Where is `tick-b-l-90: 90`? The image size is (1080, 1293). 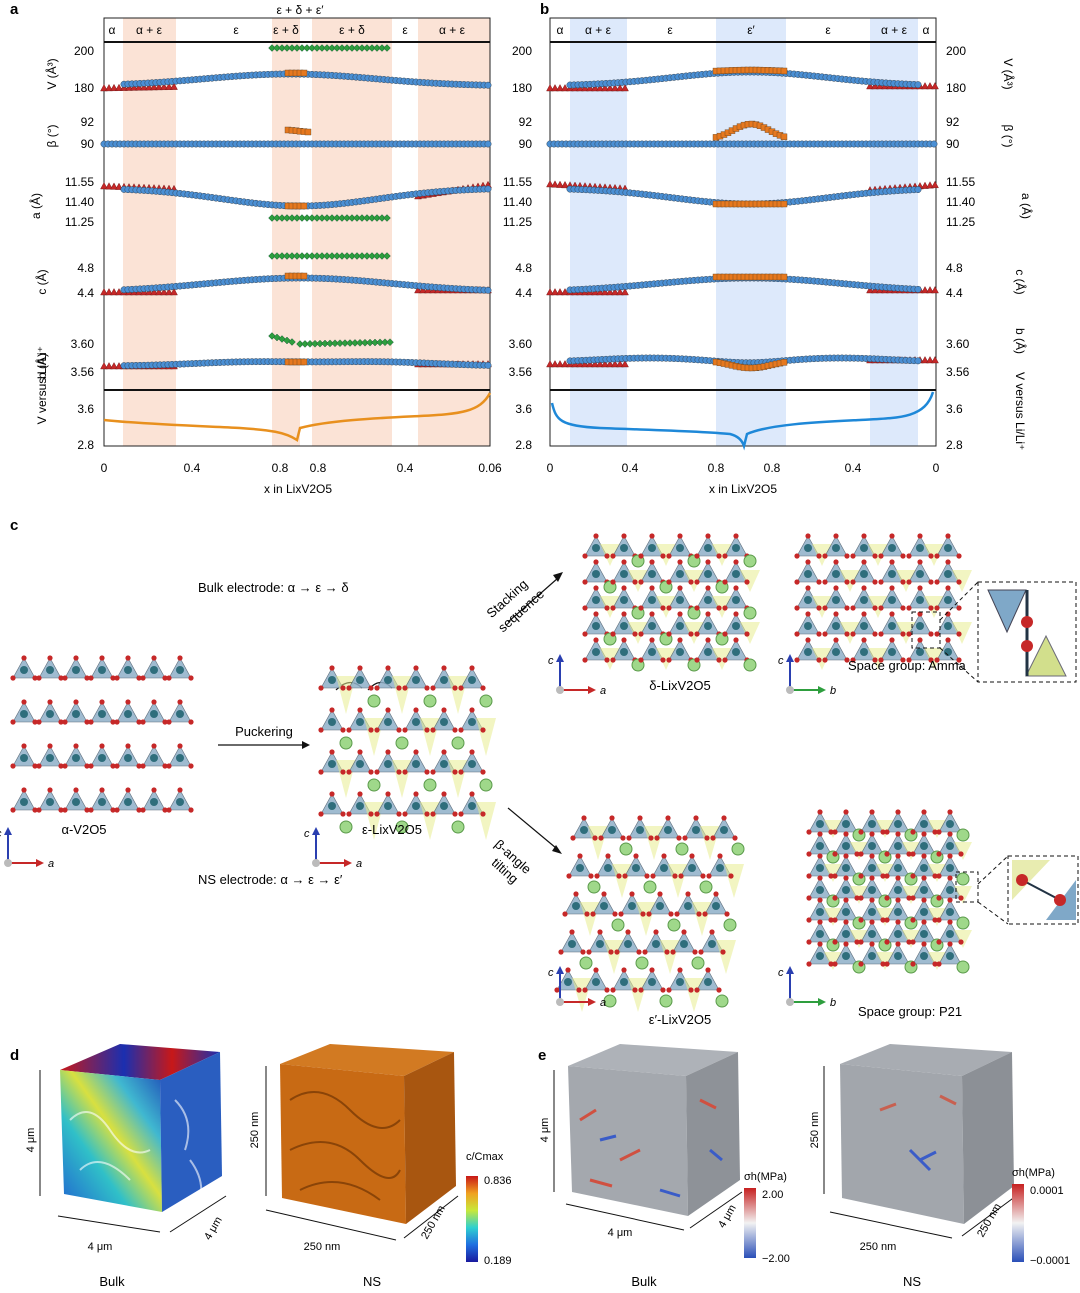 tick-b-l-90: 90 is located at coordinates (526, 144).